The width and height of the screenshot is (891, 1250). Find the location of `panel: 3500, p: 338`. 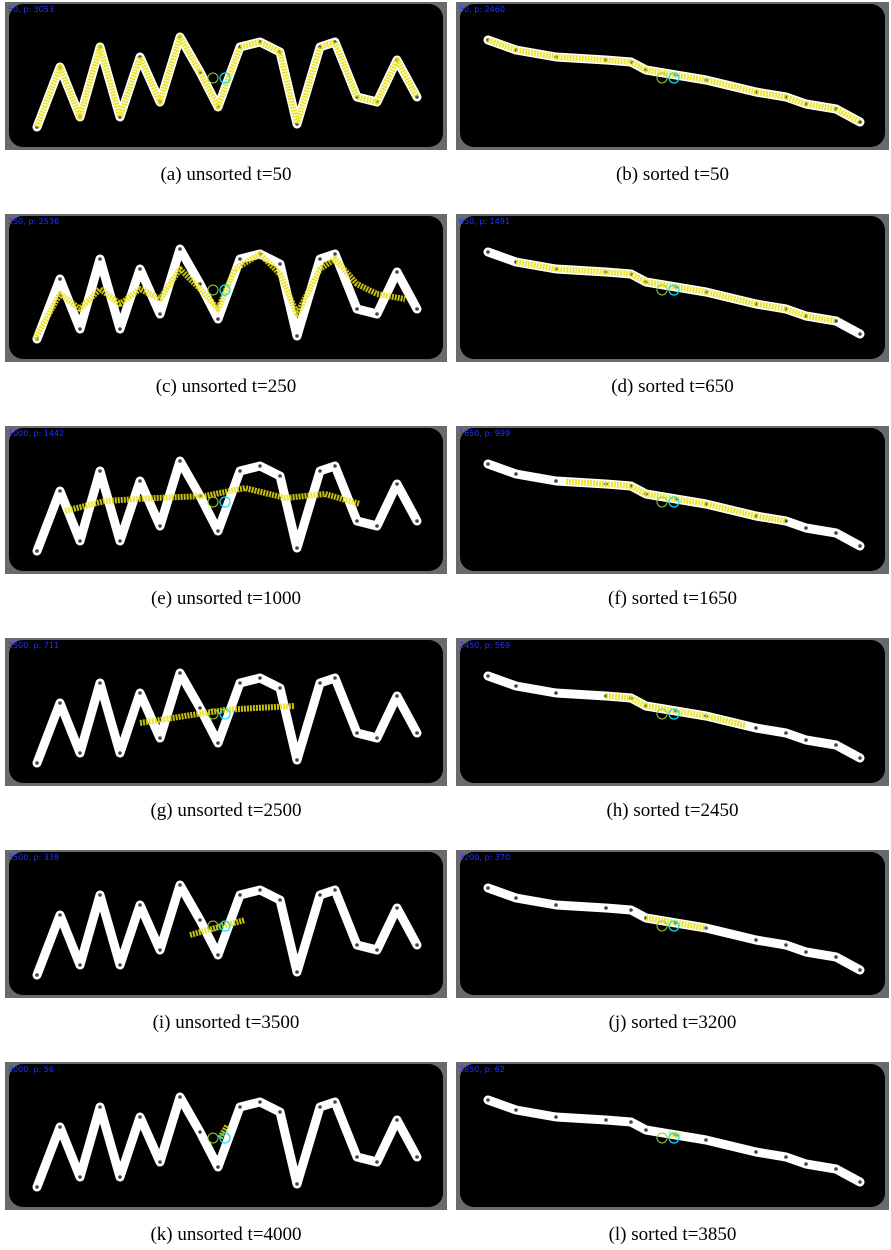

panel: 3500, p: 338 is located at coordinates (226, 924).